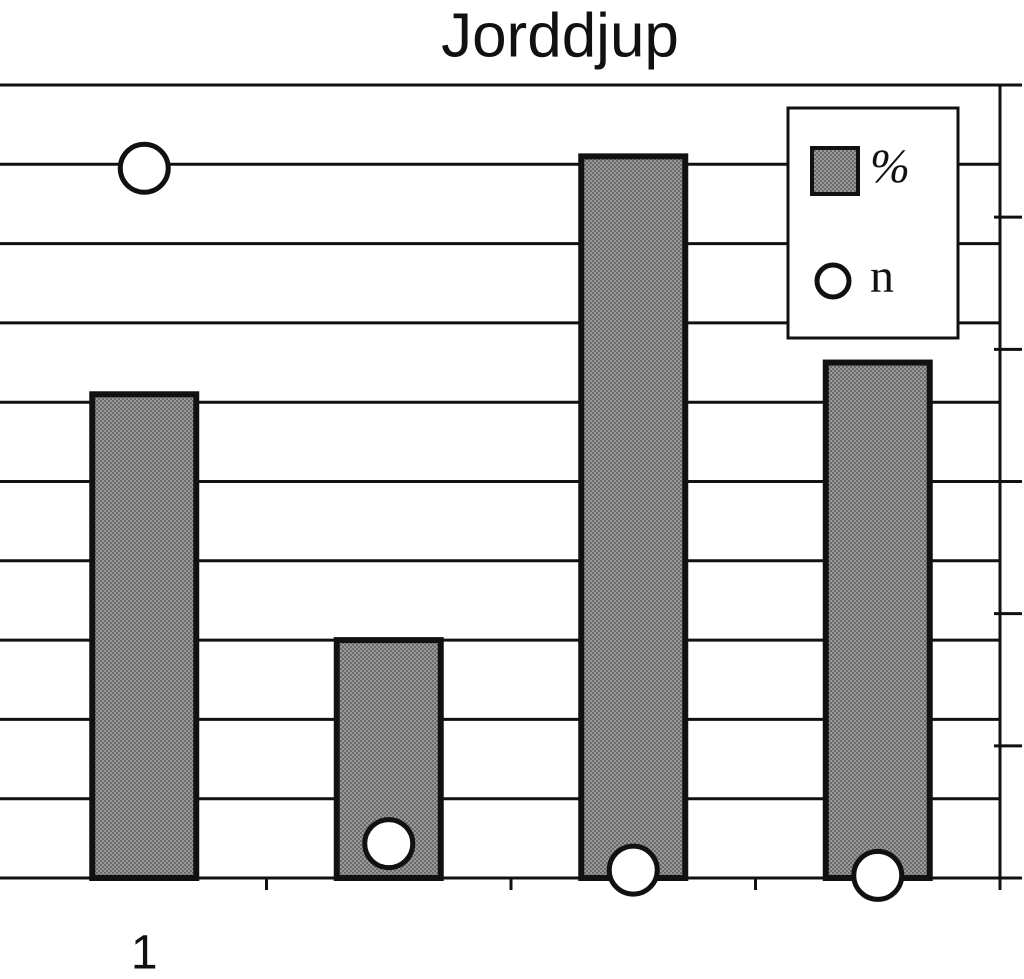 The image size is (1024, 979). What do you see at coordinates (144, 953) in the screenshot?
I see `x-tick-label: 1` at bounding box center [144, 953].